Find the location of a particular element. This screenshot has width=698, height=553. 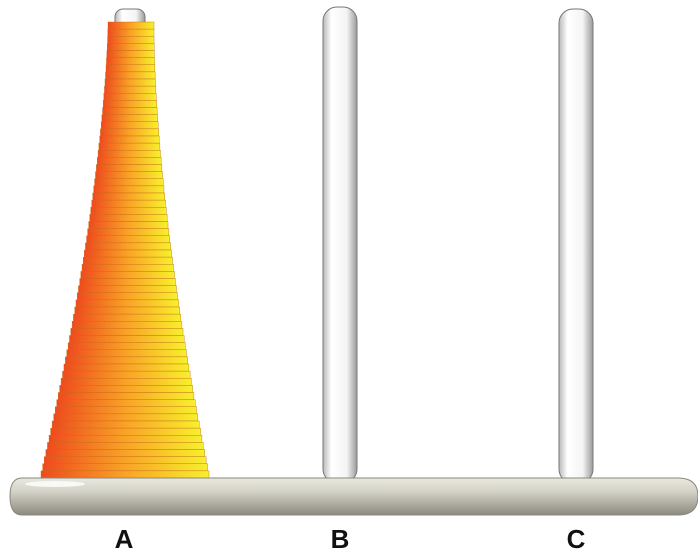

peg-label: B is located at coordinates (340, 538).